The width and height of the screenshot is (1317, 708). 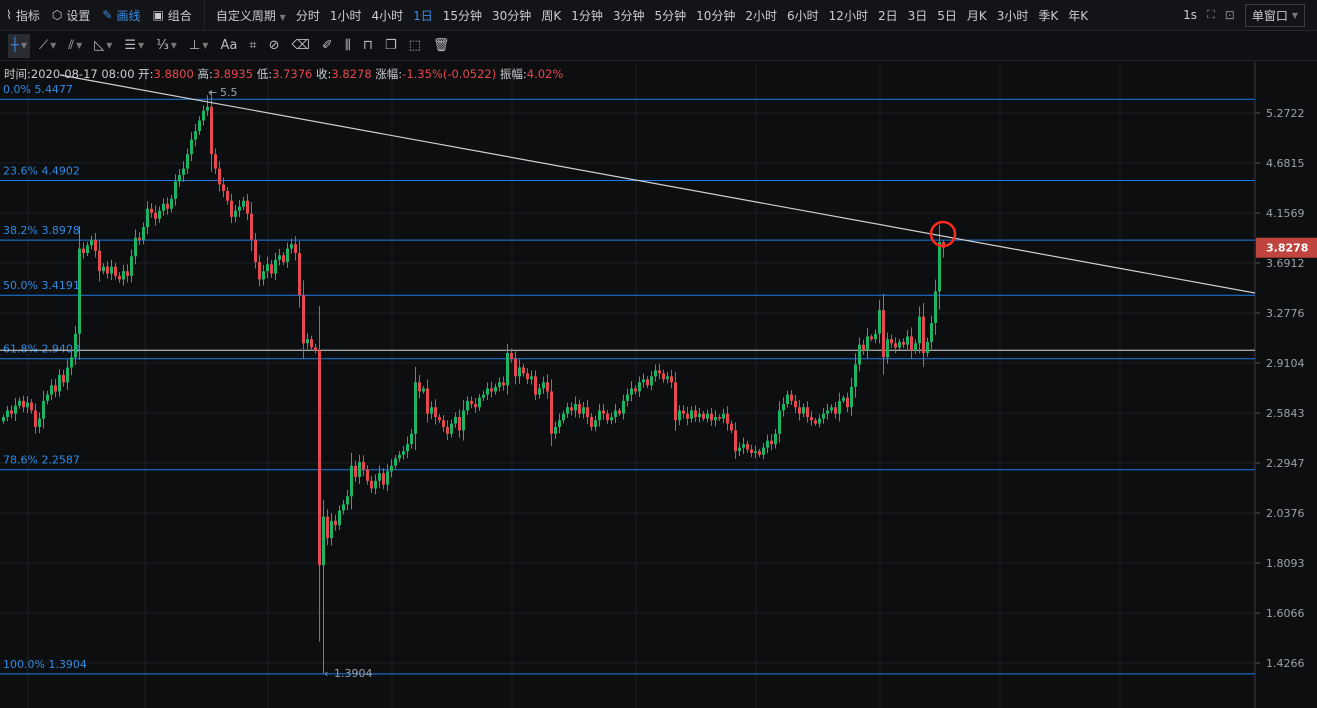 I want to click on period-tab: 15分钟, so click(x=462, y=15).